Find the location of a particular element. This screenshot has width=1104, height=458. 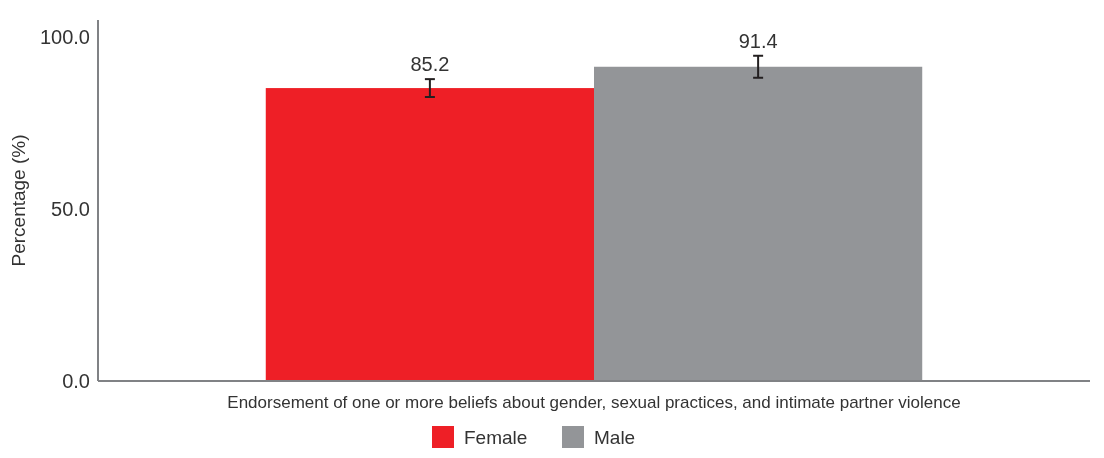

legend-label: Male is located at coordinates (615, 437).